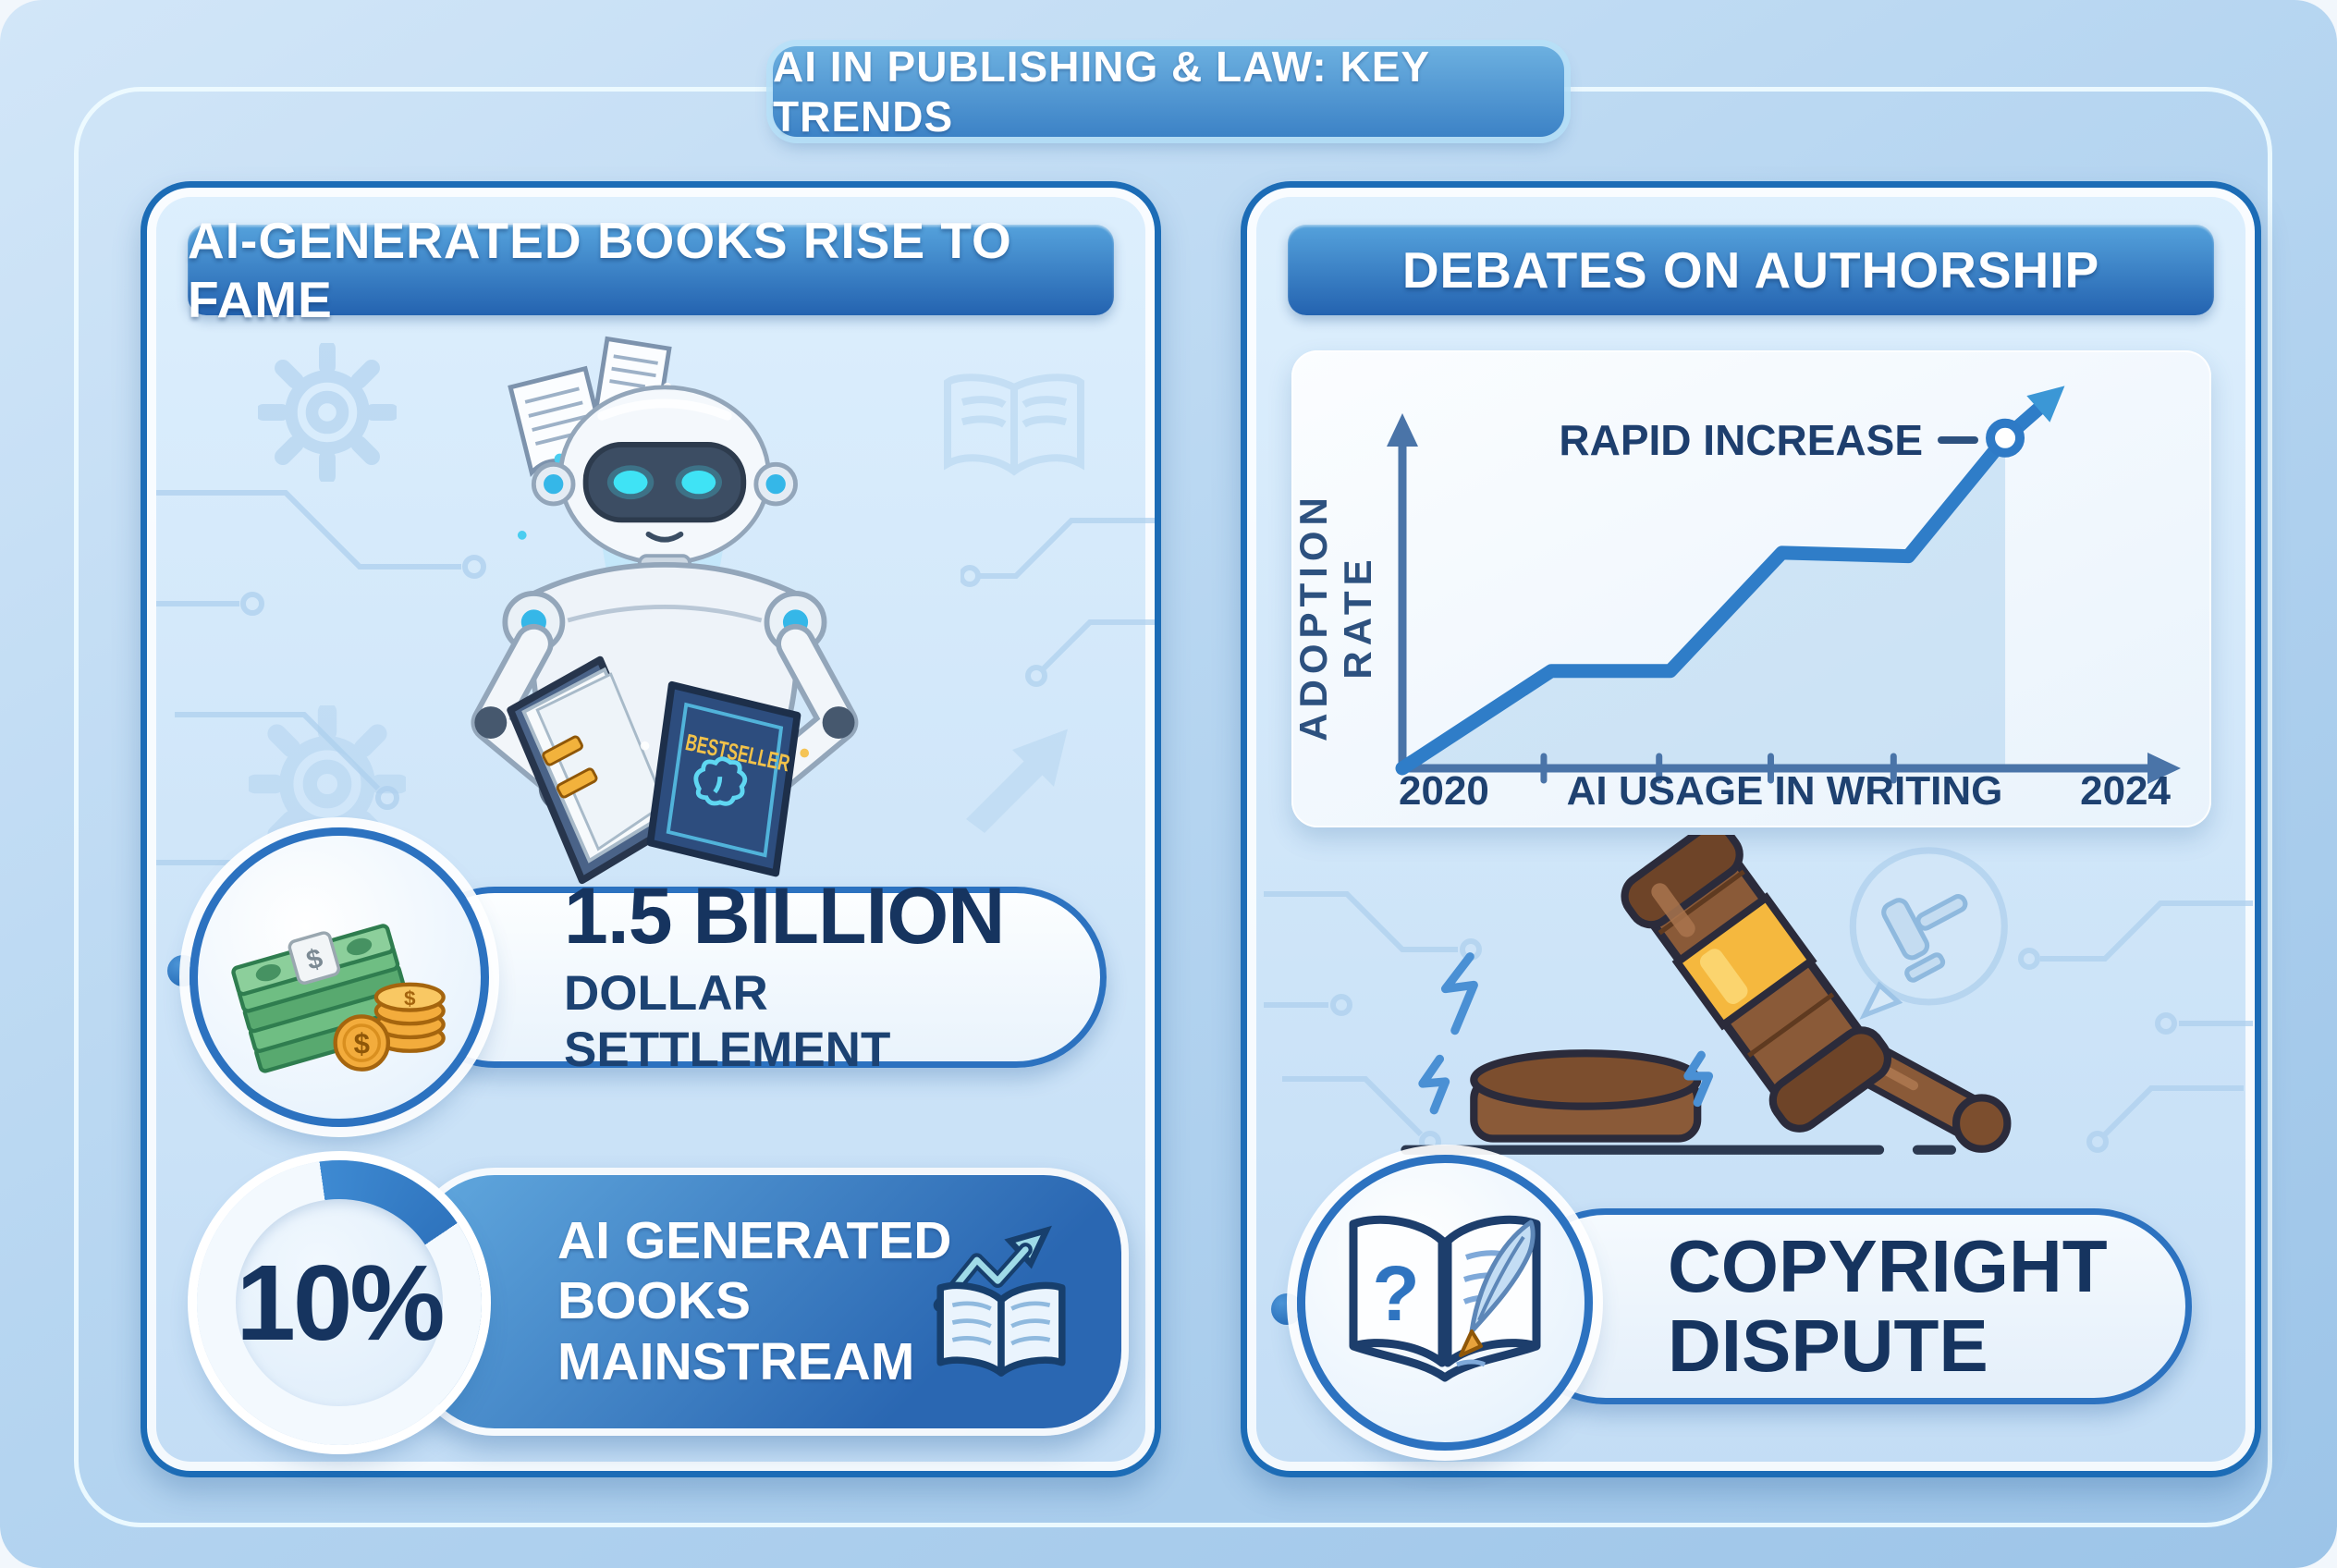 This screenshot has width=2337, height=1568. What do you see at coordinates (727, 1022) in the screenshot?
I see `settlement-label: DOLLAR SETTLEMENT` at bounding box center [727, 1022].